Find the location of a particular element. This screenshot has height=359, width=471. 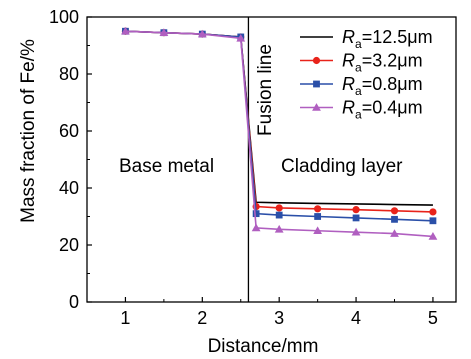

y-tick-label: 60 is located at coordinates (69, 131).